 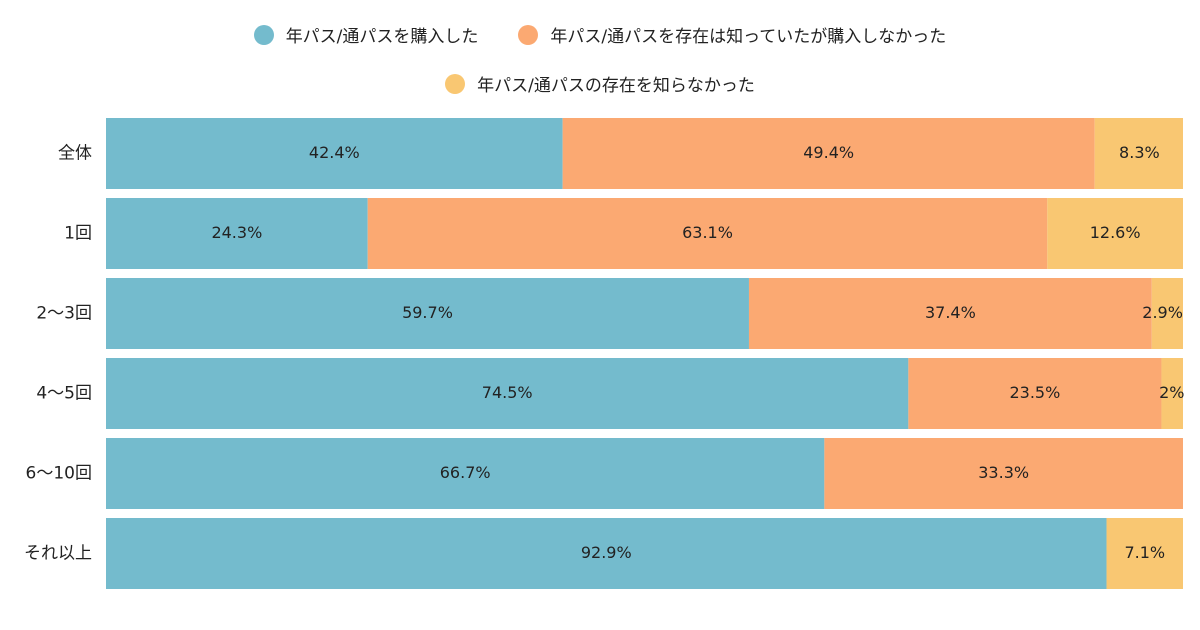 What do you see at coordinates (58, 554) in the screenshot?
I see `category-label: それ以上` at bounding box center [58, 554].